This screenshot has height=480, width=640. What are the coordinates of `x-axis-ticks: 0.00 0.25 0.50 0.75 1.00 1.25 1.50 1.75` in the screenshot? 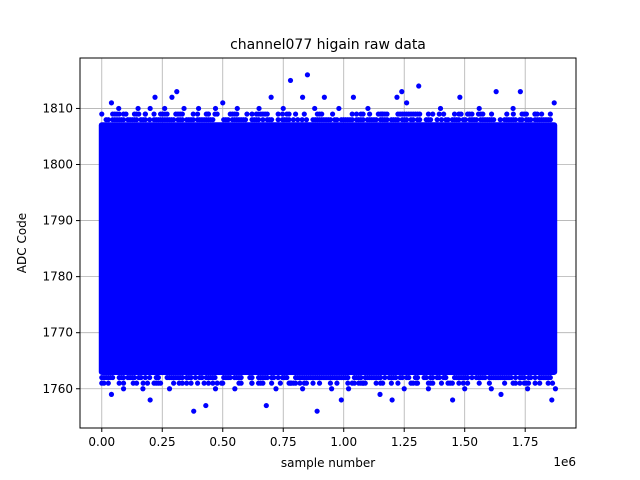 It's located at (313, 438).